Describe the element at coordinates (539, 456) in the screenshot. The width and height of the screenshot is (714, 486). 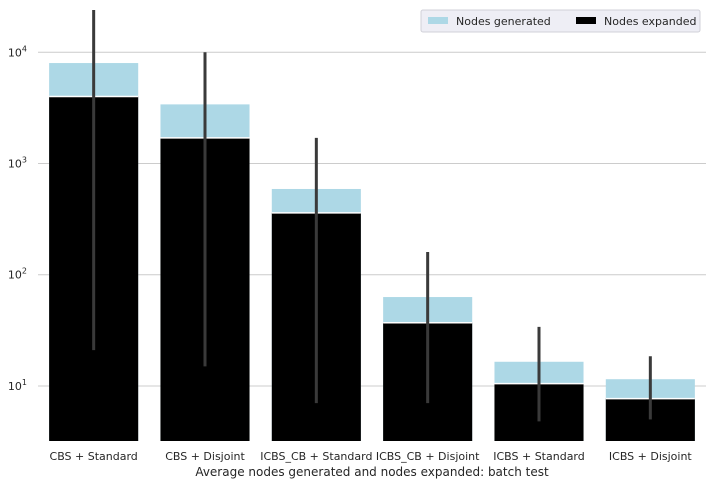
I see `x-tick-label-4: ICBS + Standard` at that location.